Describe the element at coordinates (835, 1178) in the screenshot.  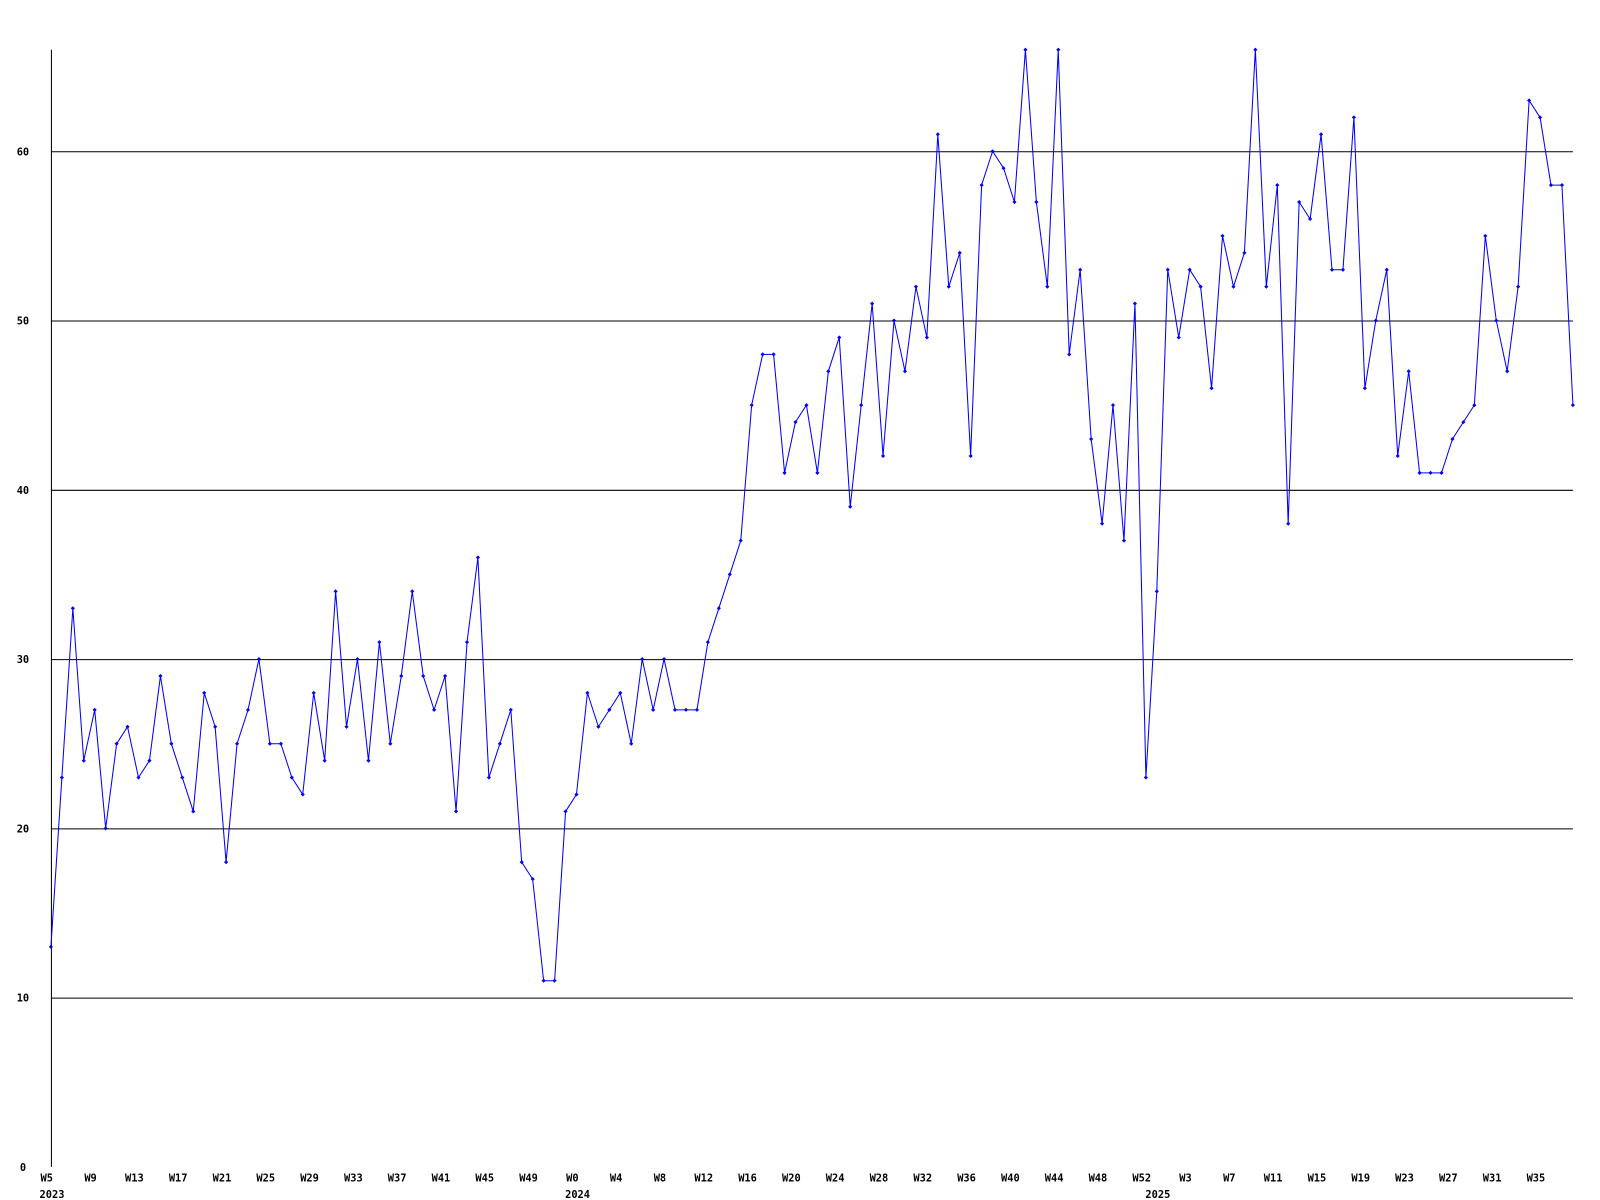
I see `x-tick-label: W24` at that location.